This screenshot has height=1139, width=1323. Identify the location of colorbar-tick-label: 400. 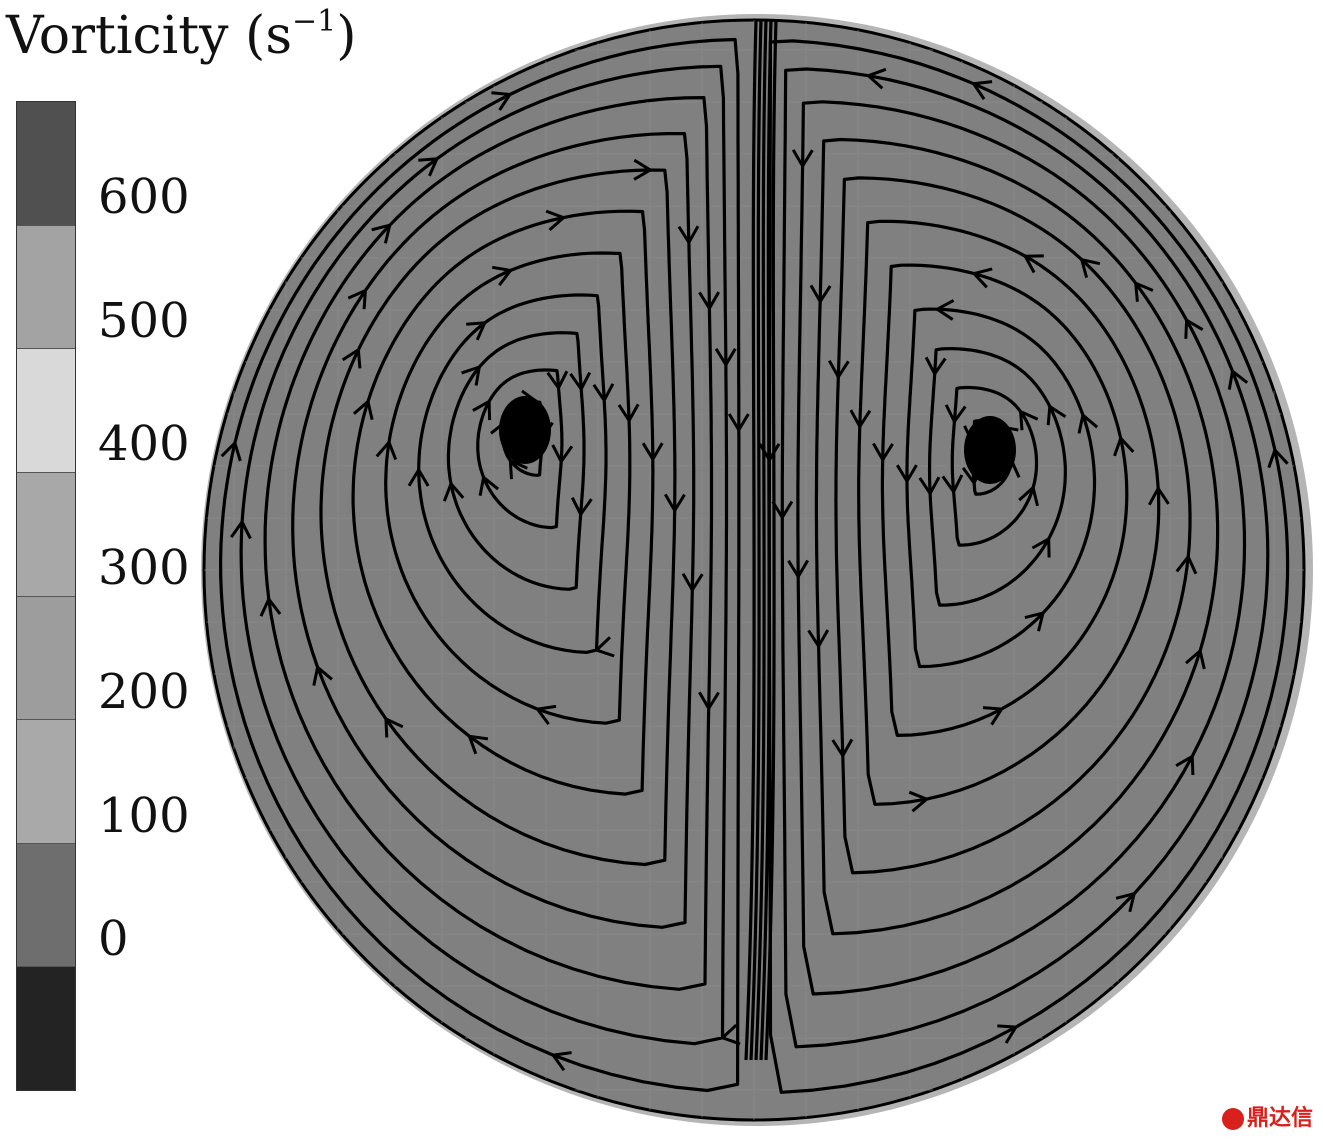
(144, 444).